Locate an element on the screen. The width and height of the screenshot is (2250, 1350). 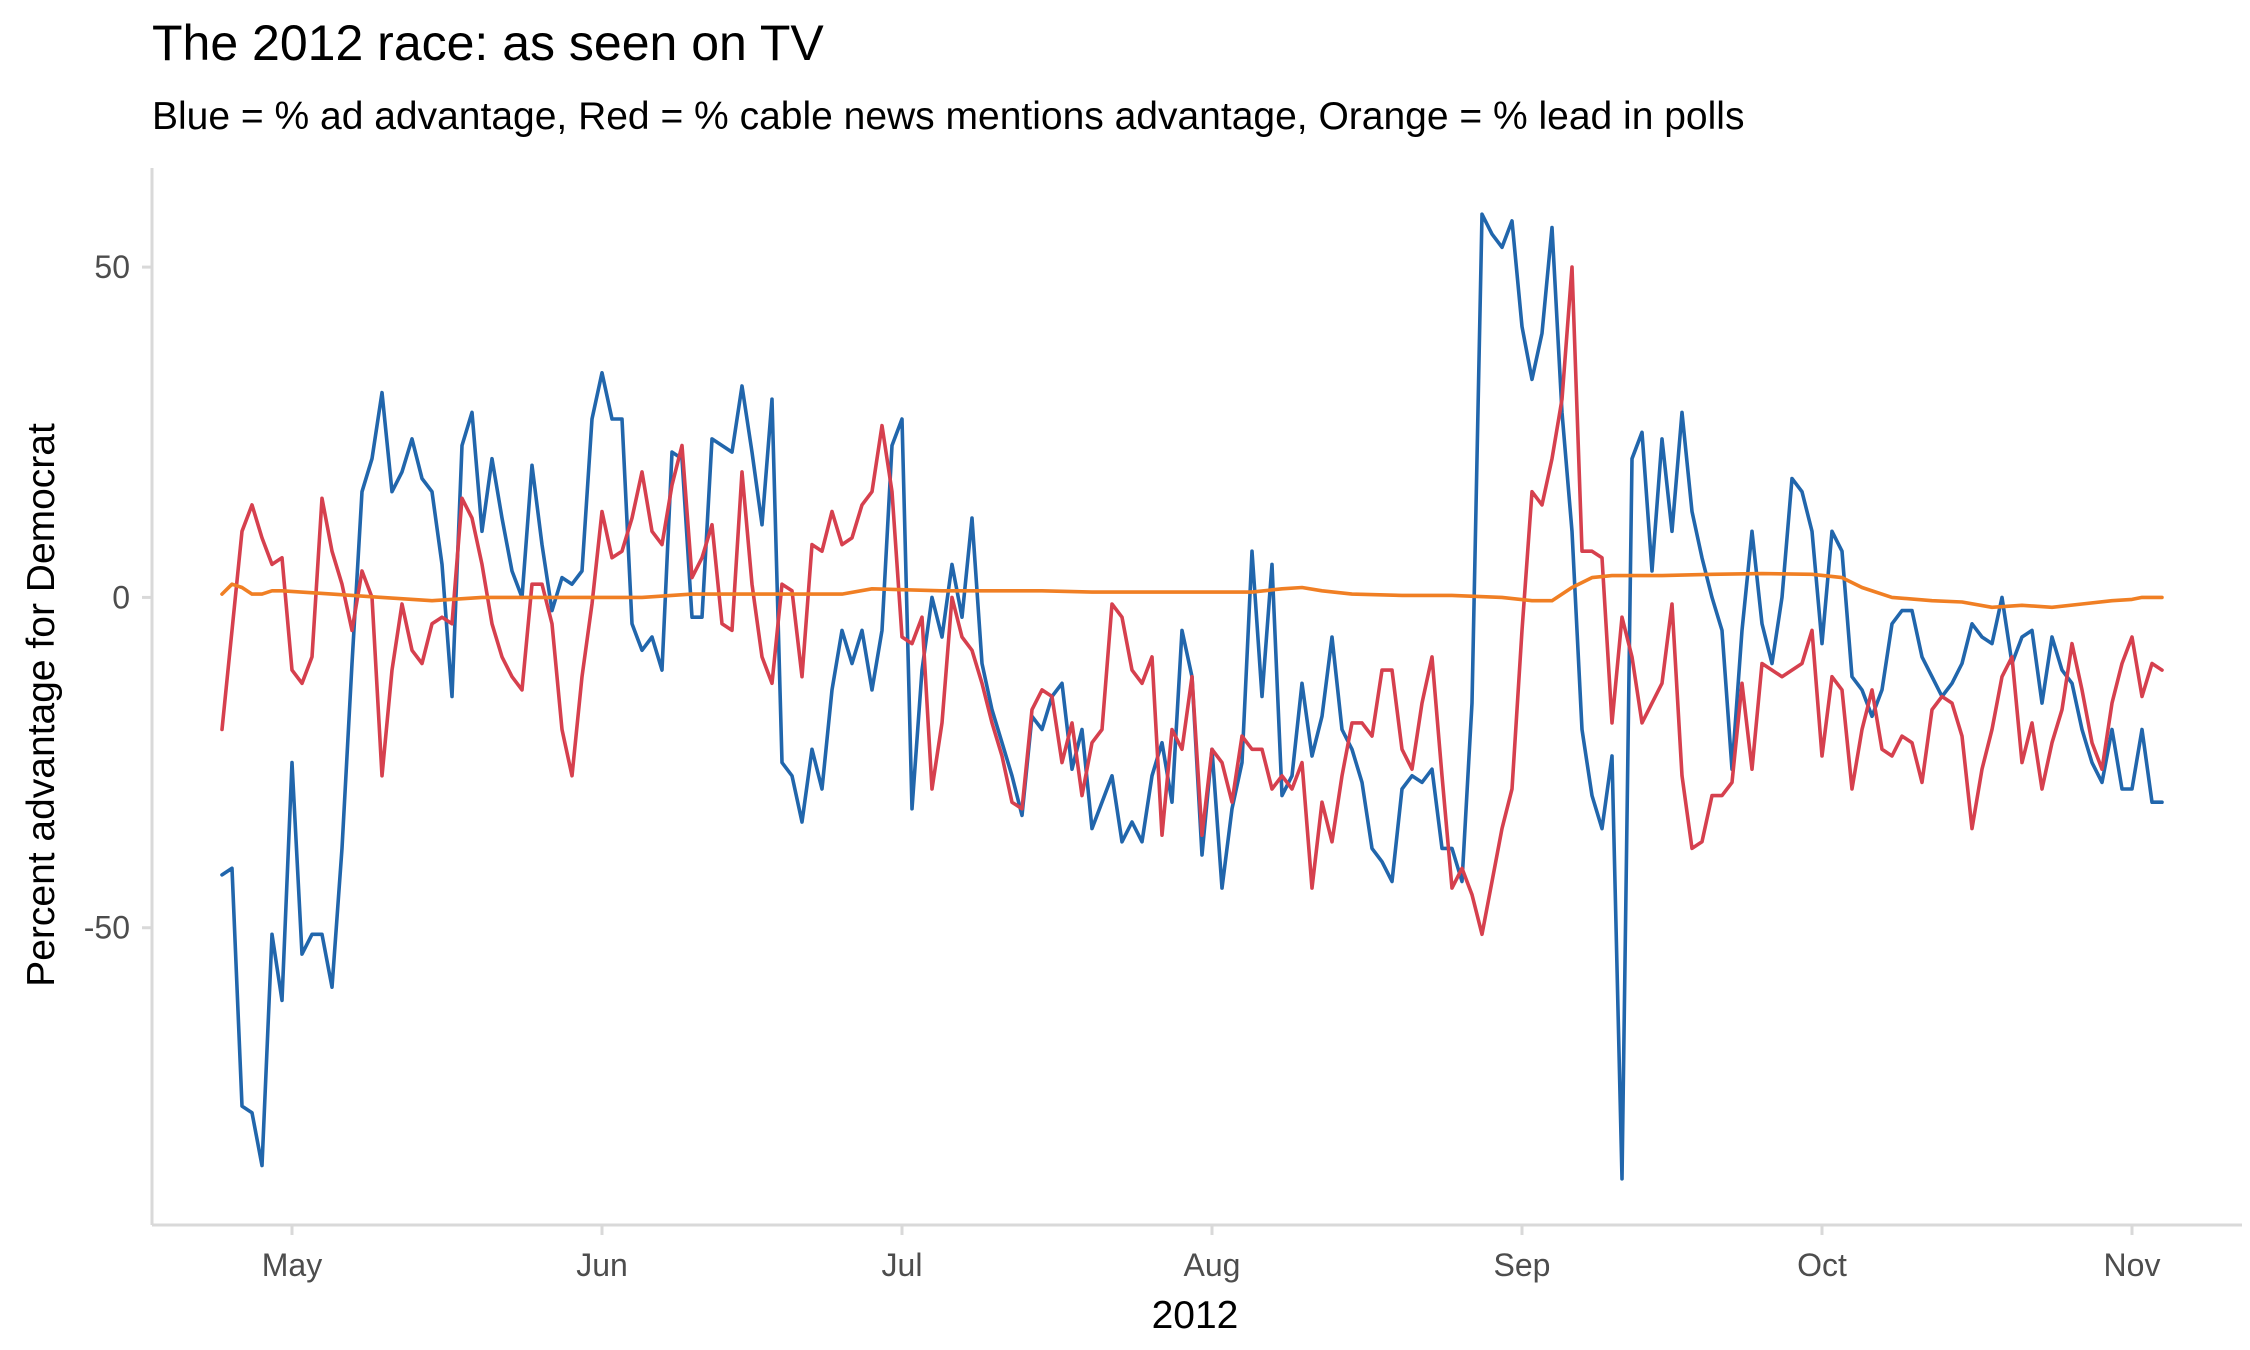
x-axis-title: 2012 is located at coordinates (1195, 1315).